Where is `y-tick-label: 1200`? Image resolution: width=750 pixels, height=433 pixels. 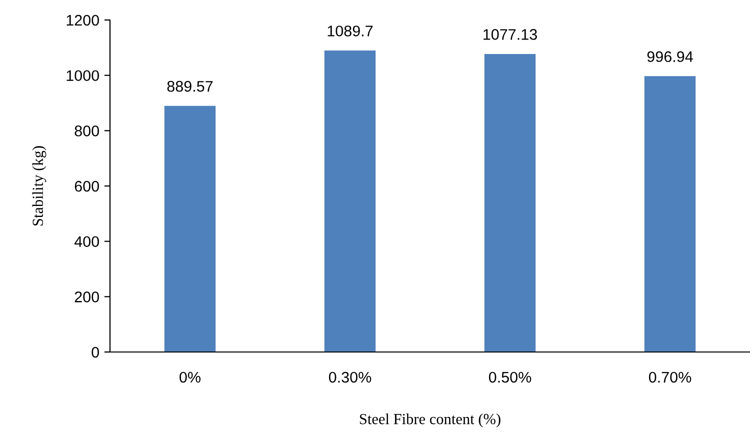 y-tick-label: 1200 is located at coordinates (82, 20).